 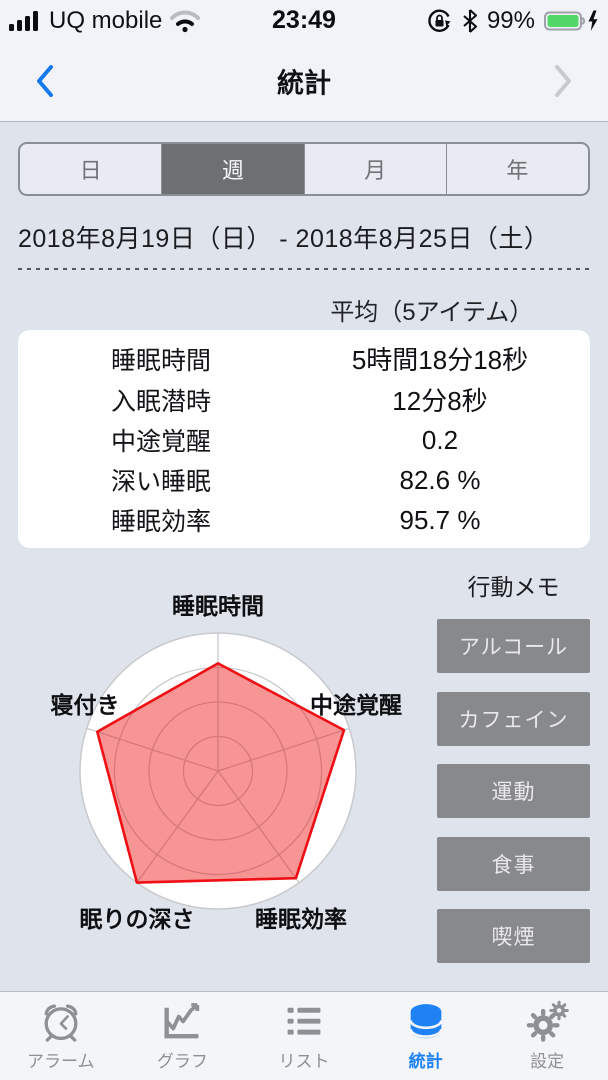 I want to click on stat-value: 82.6 %, so click(x=440, y=479).